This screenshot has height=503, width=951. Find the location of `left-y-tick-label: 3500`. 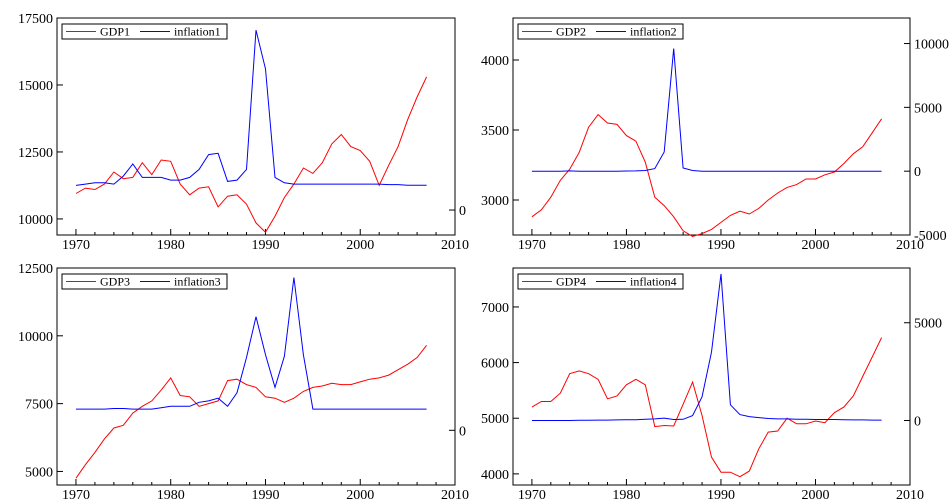

left-y-tick-label: 3500 is located at coordinates (495, 131).